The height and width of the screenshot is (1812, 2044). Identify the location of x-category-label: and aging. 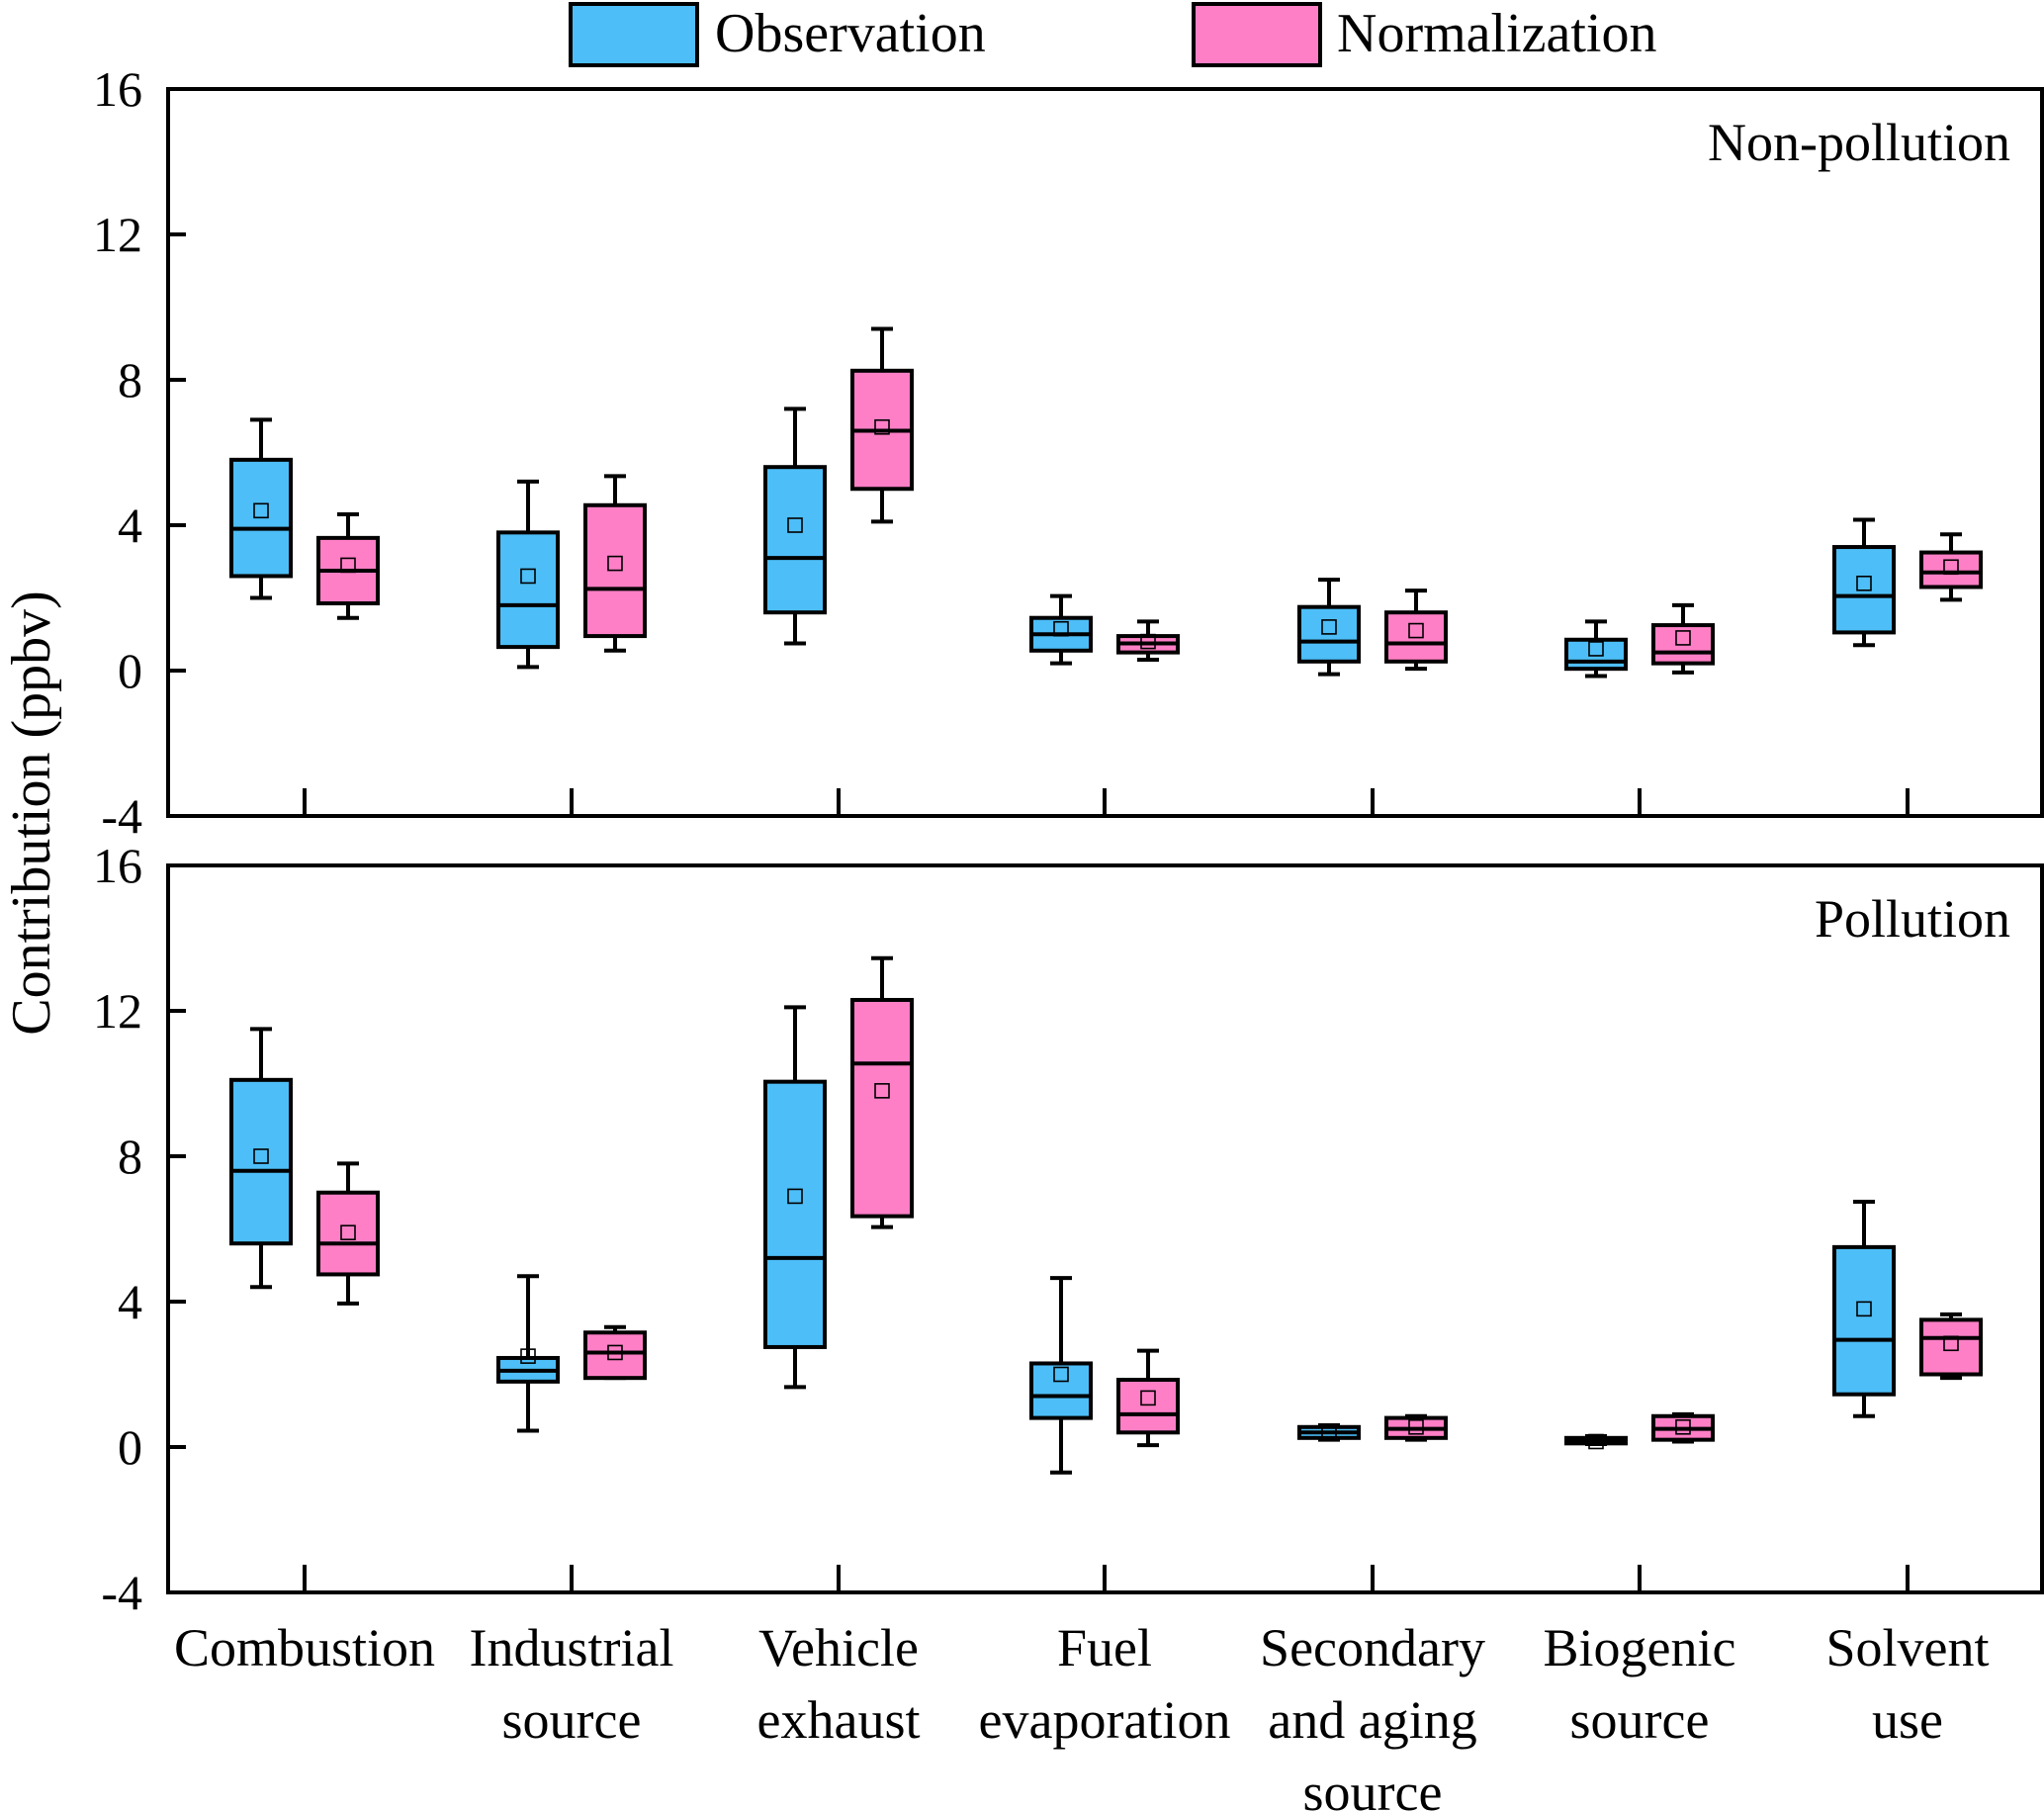
(1372, 1720).